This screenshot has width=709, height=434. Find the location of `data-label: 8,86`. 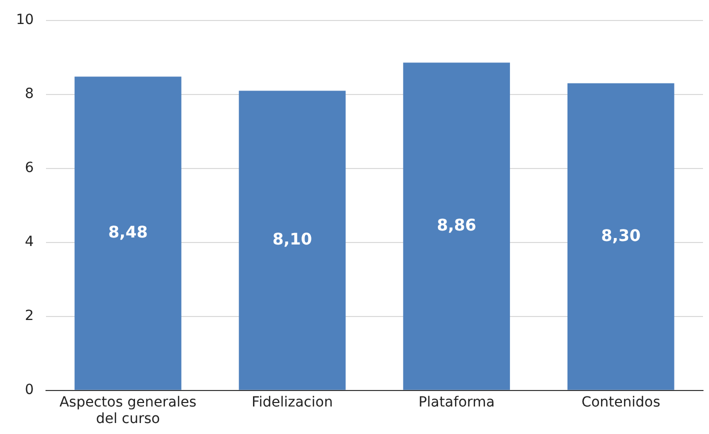

data-label: 8,86 is located at coordinates (456, 224).